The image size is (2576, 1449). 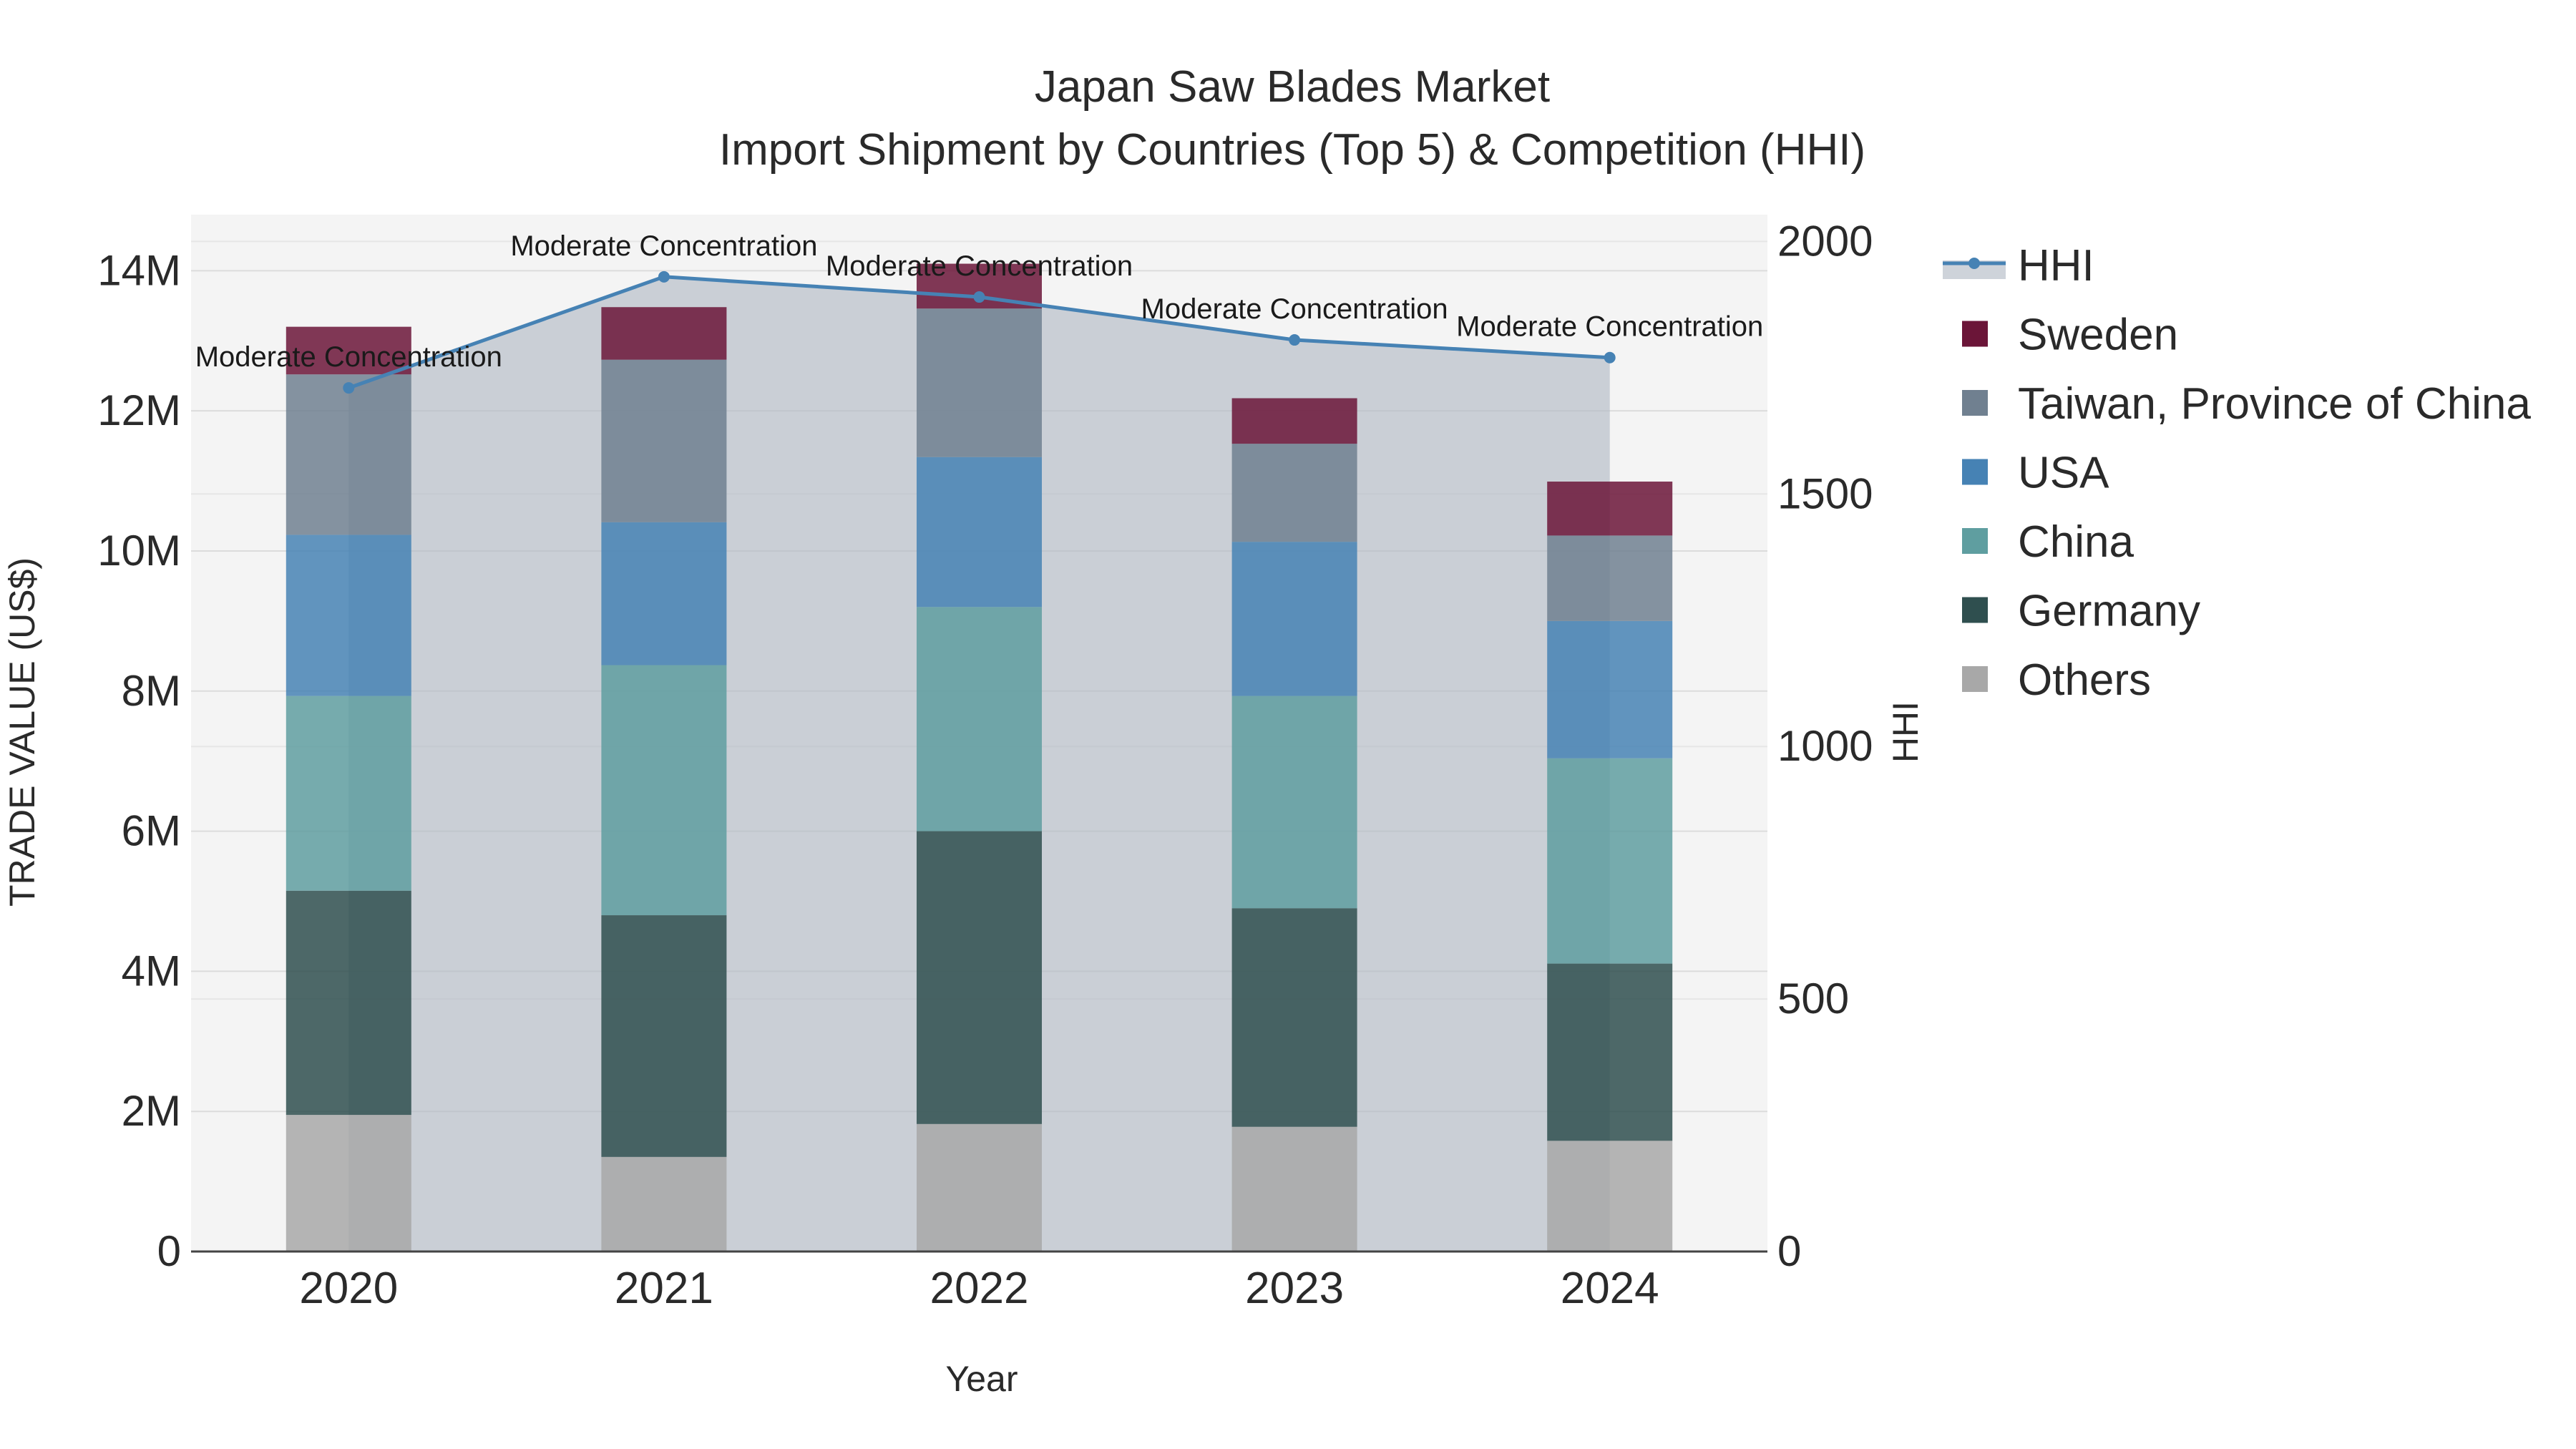 I want to click on legend-label: Sweden, so click(x=2098, y=335).